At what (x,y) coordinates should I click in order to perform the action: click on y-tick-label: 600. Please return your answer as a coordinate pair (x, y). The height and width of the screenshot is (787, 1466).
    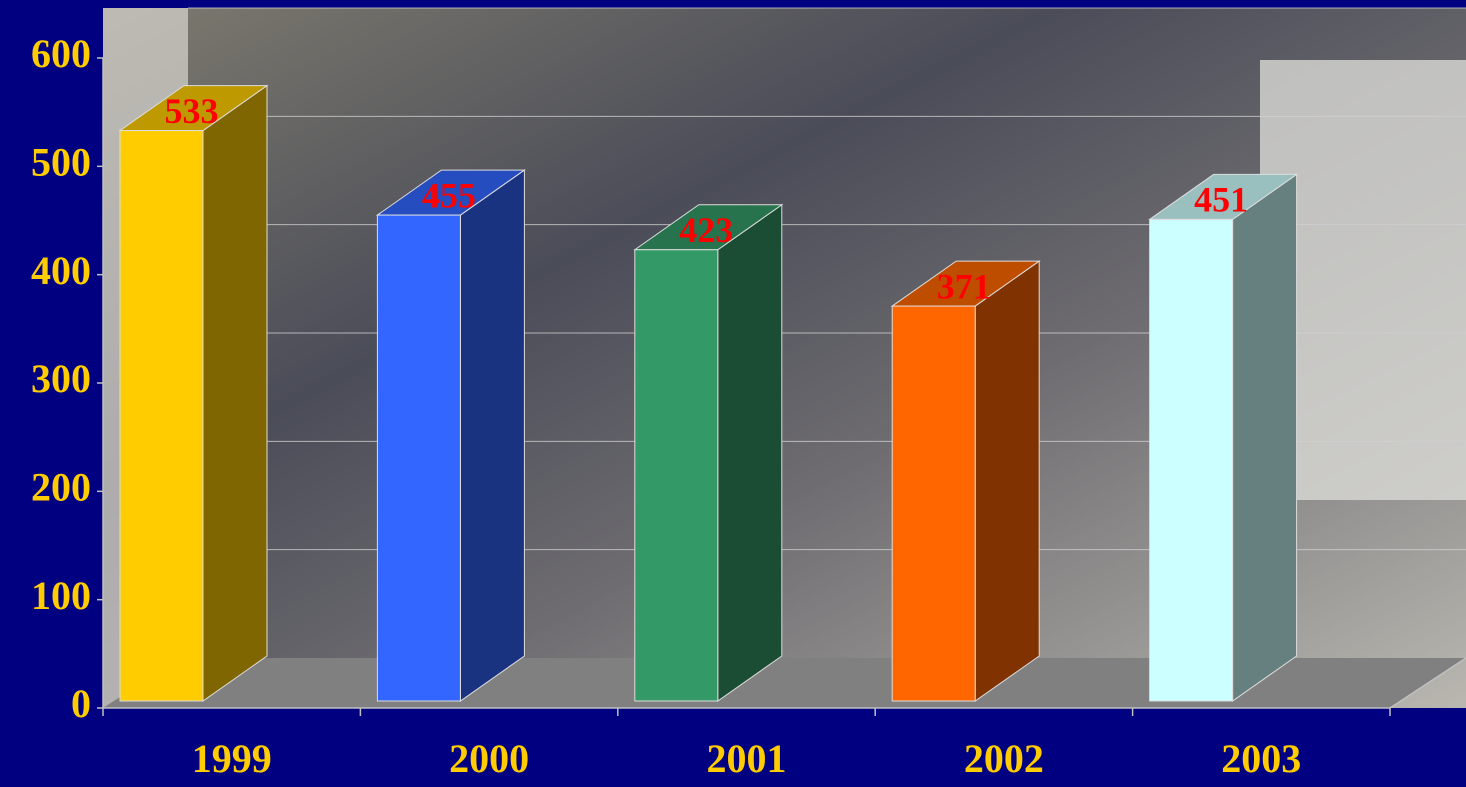
    Looking at the image, I should click on (61, 53).